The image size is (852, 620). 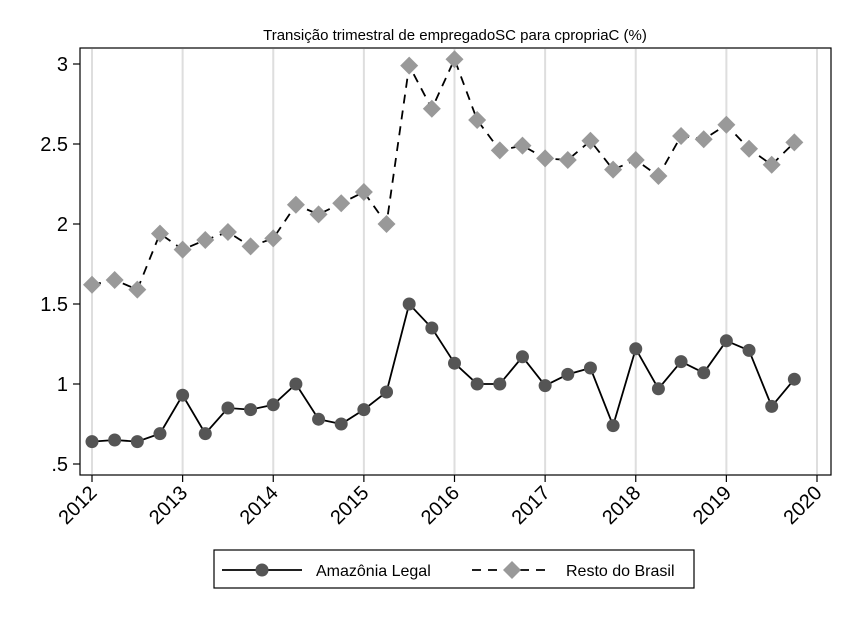 What do you see at coordinates (803, 505) in the screenshot?
I see `x-tick-label: 2020` at bounding box center [803, 505].